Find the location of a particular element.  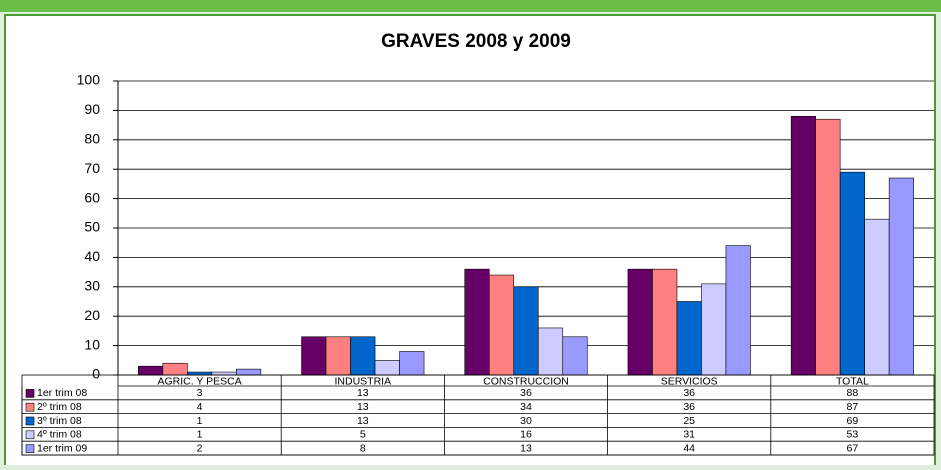

table-value: 16 is located at coordinates (526, 435).